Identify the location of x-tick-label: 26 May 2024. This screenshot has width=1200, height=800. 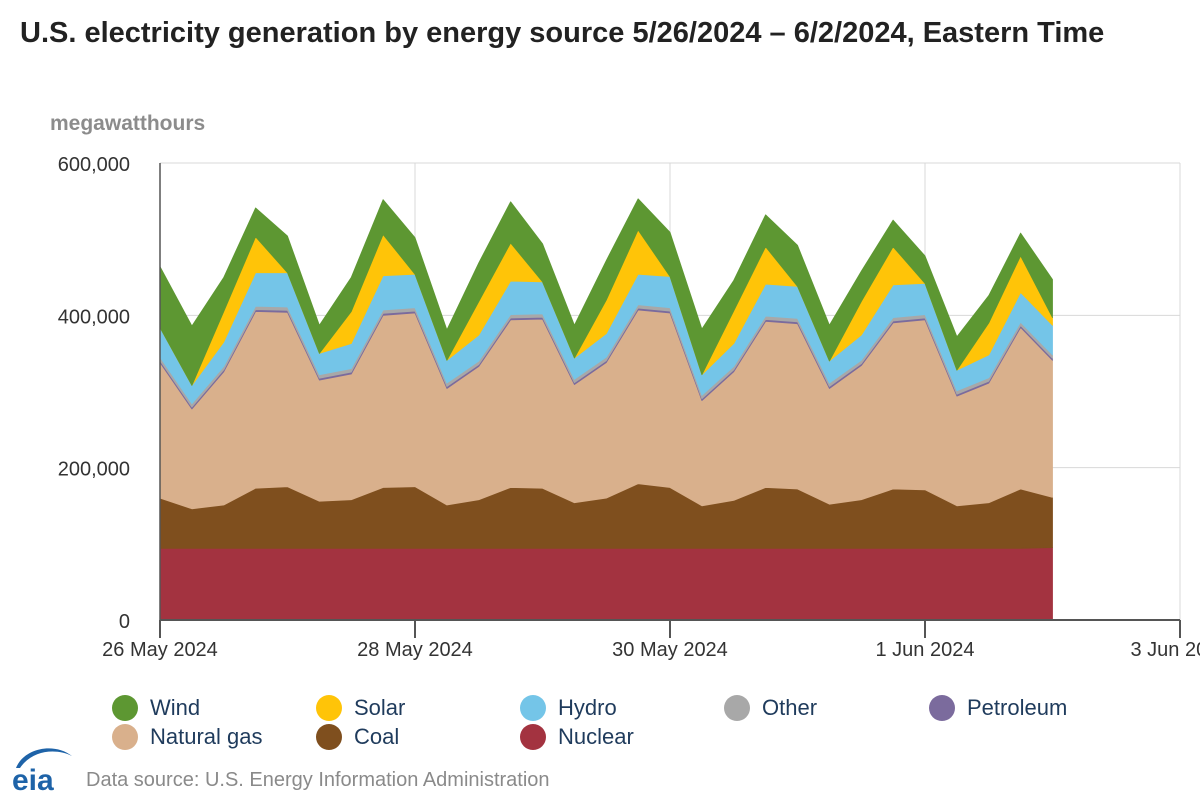
(160, 650).